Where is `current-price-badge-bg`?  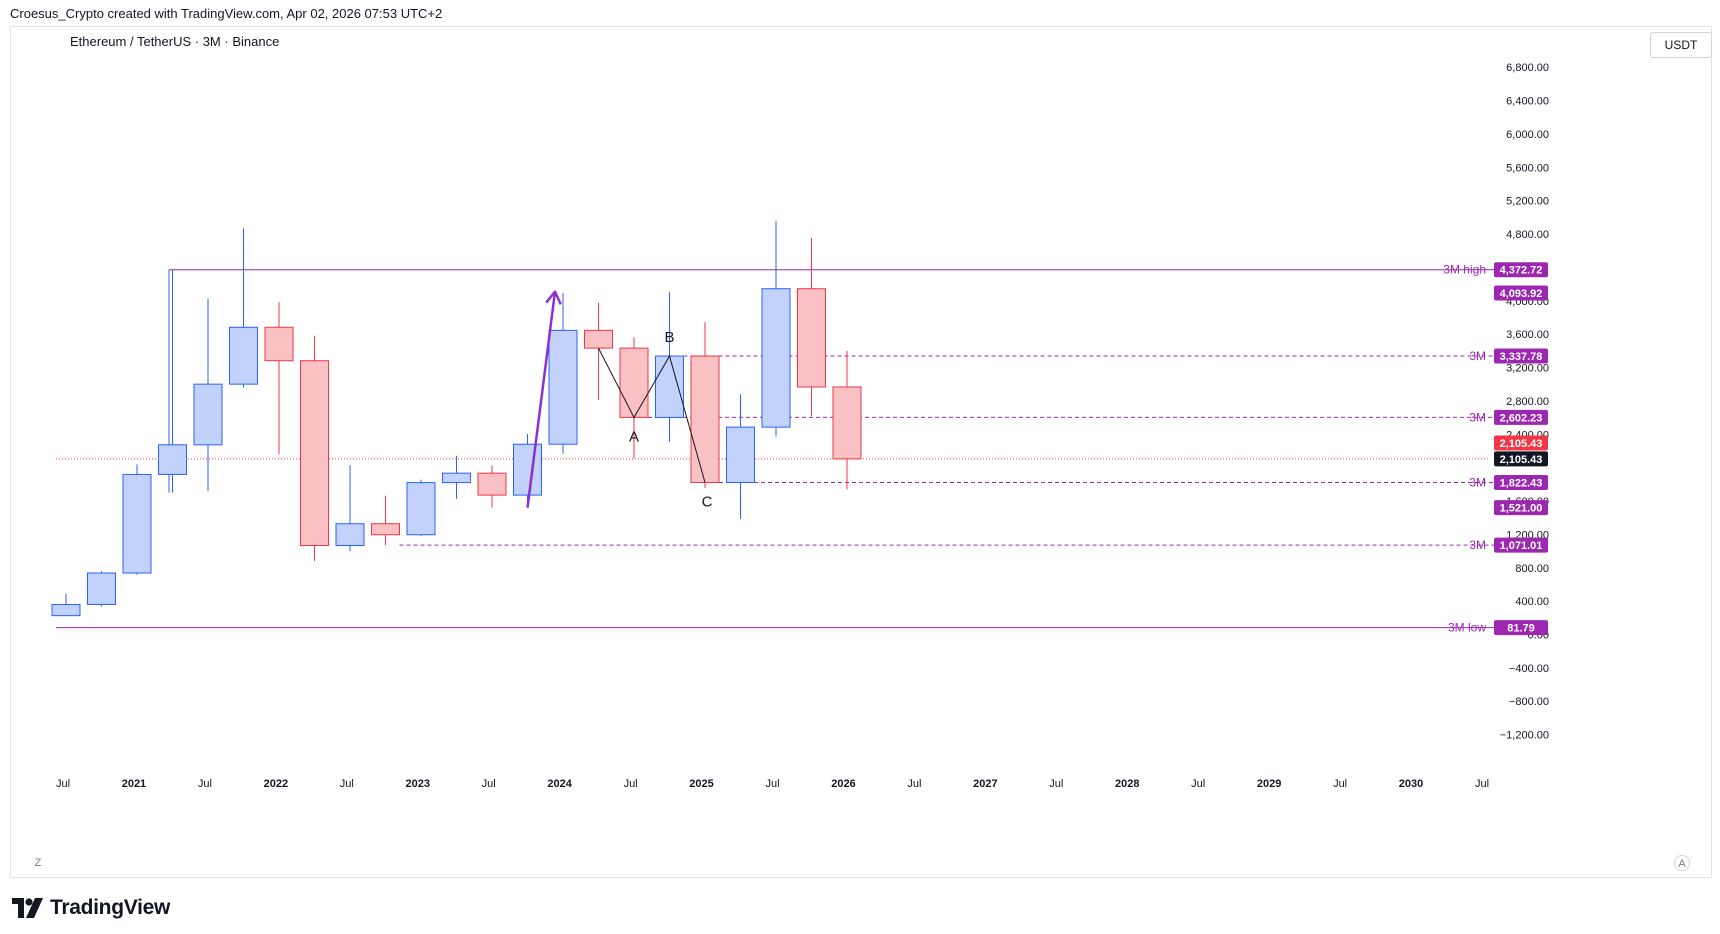
current-price-badge-bg is located at coordinates (1521, 443).